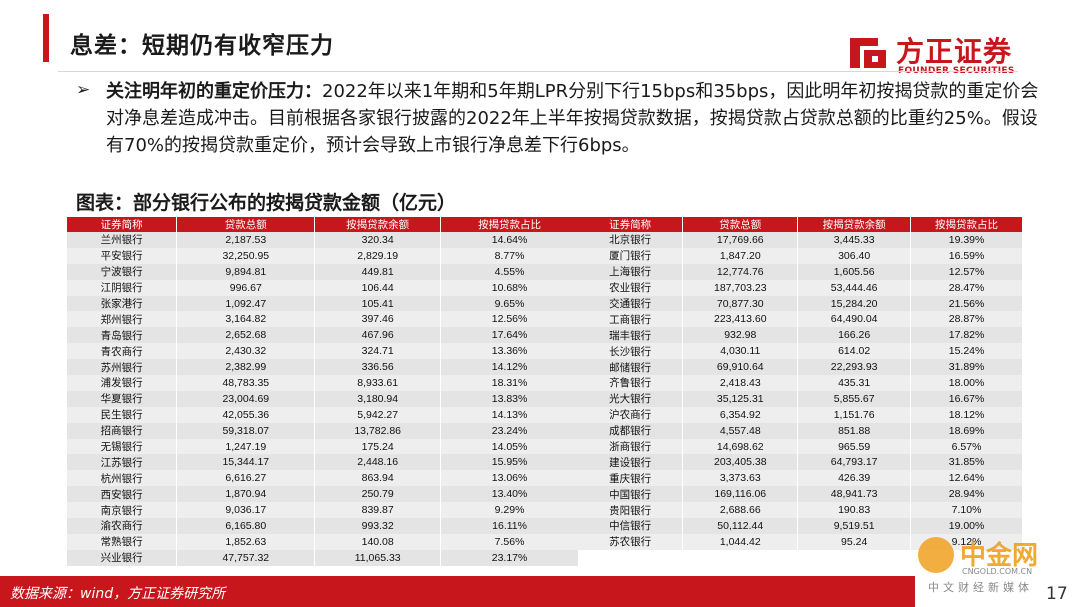  What do you see at coordinates (868, 53) in the screenshot?
I see `founder-logo-icon` at bounding box center [868, 53].